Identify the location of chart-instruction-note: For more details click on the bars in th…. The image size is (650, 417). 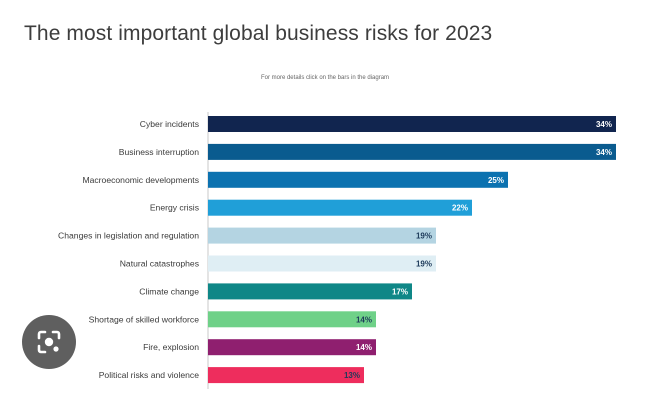
(325, 78).